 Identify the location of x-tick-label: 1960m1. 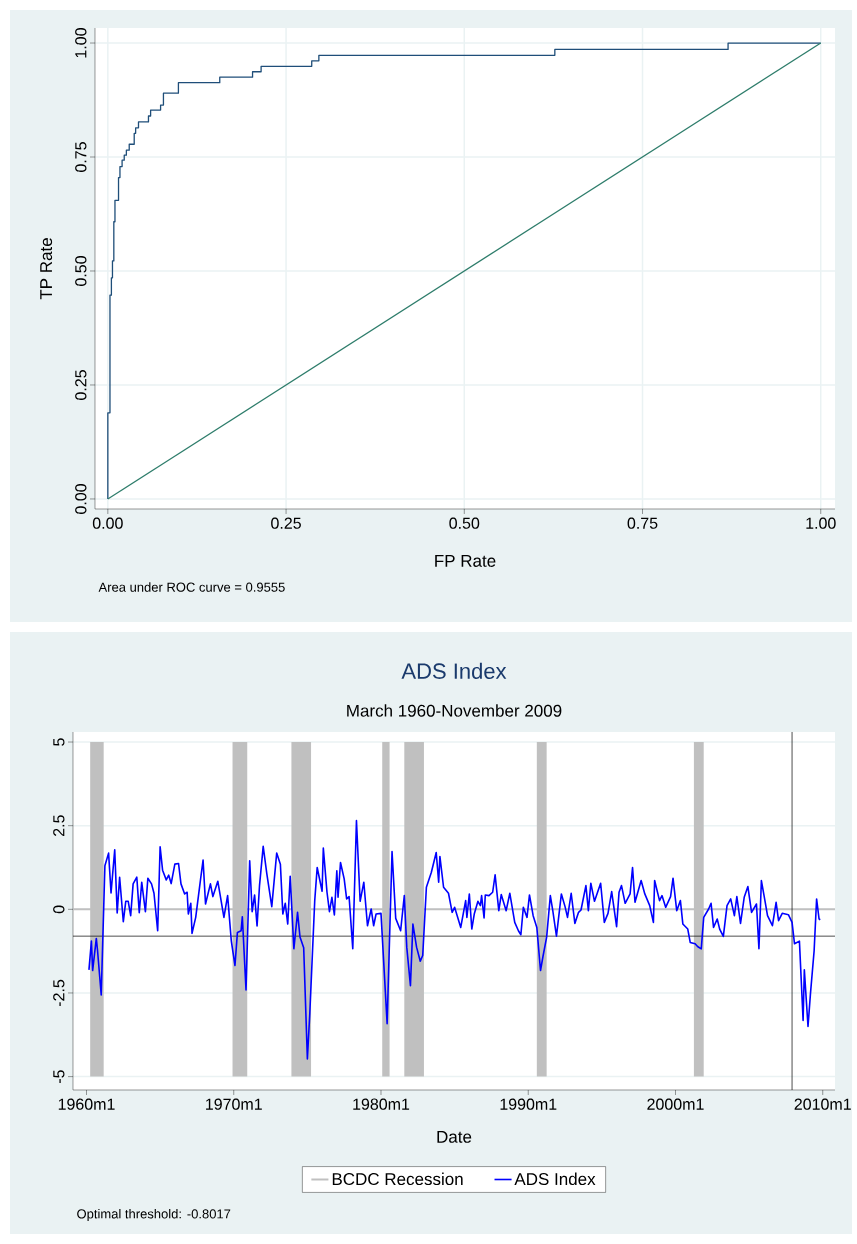
(86, 1104).